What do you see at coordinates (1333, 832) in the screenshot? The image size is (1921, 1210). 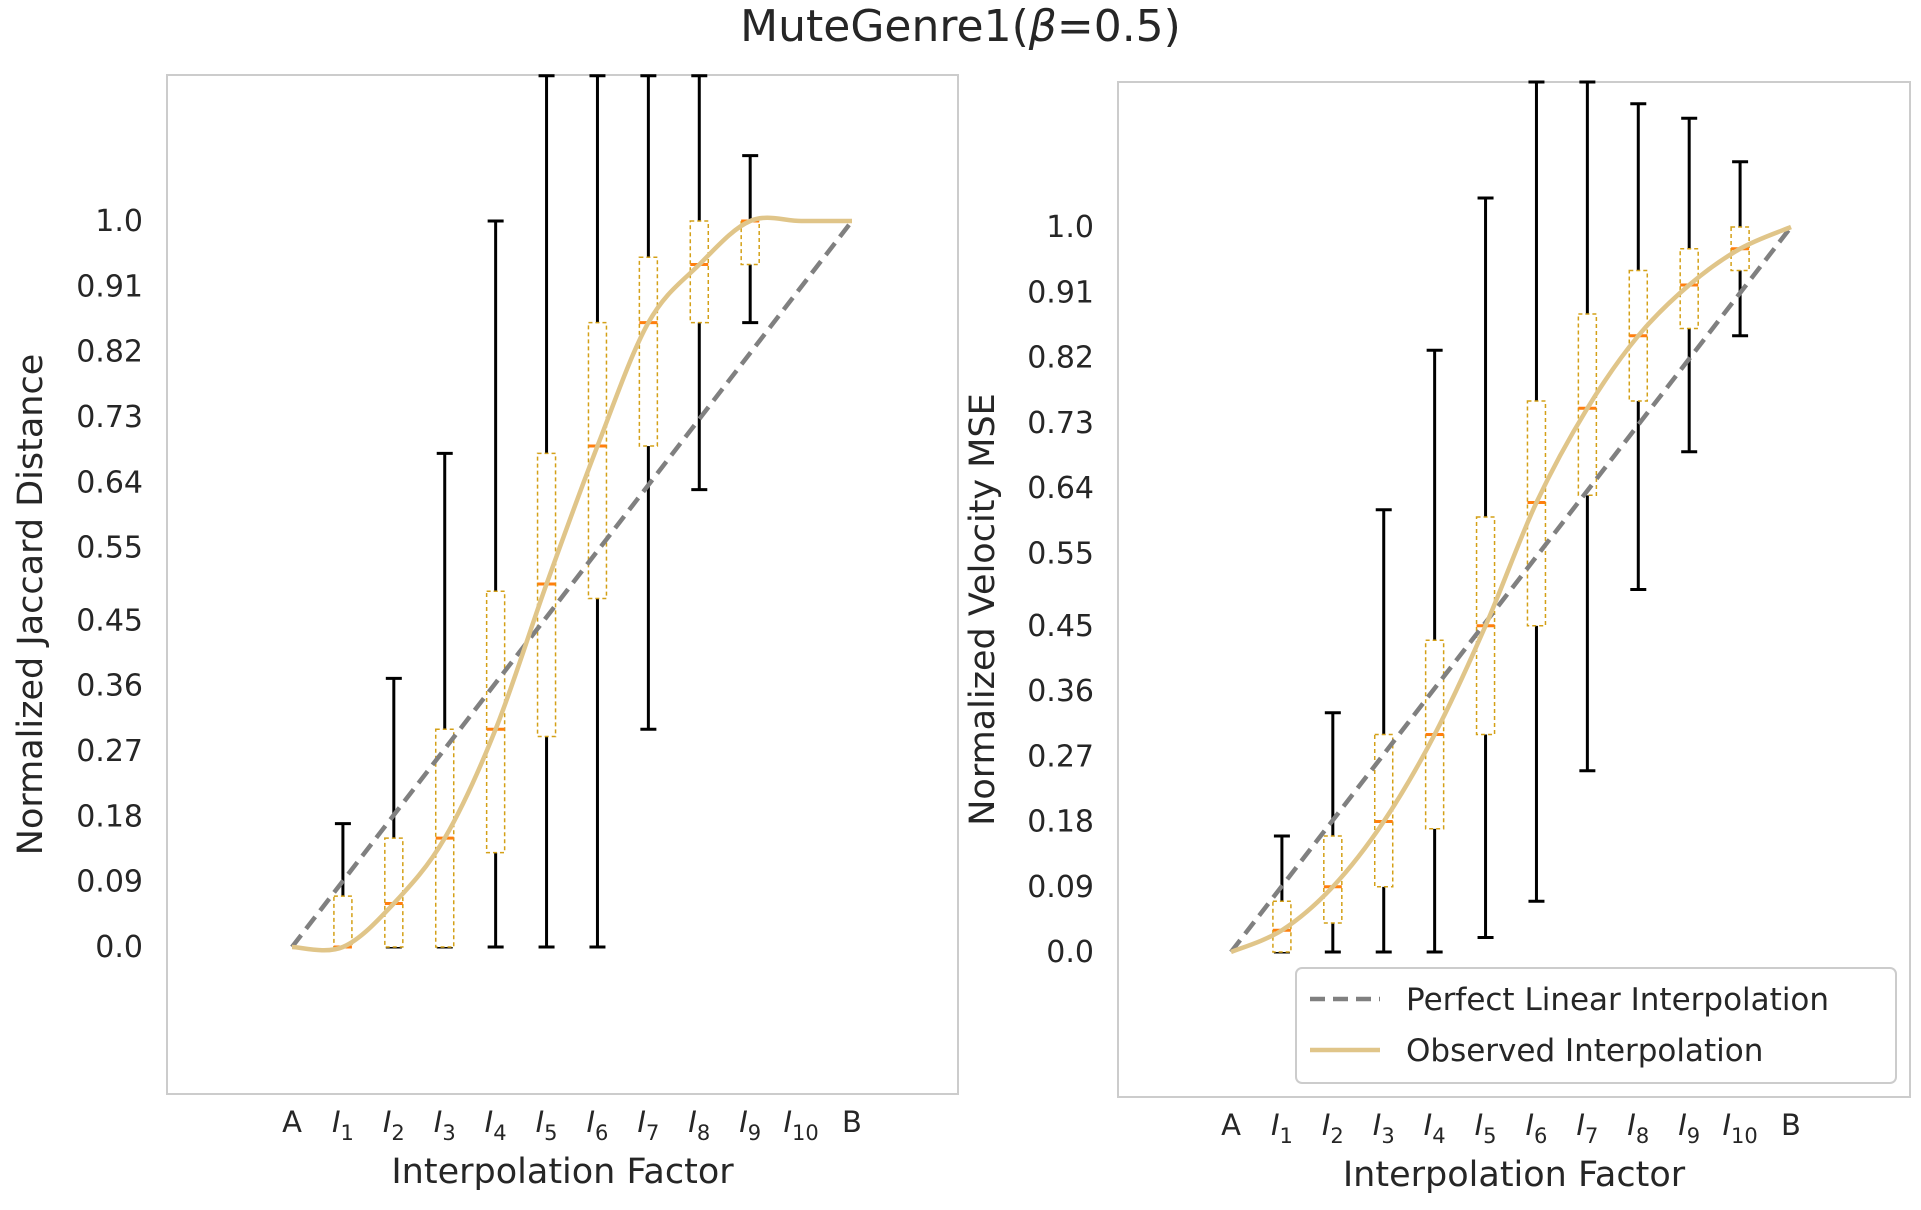 I see `box-I2` at bounding box center [1333, 832].